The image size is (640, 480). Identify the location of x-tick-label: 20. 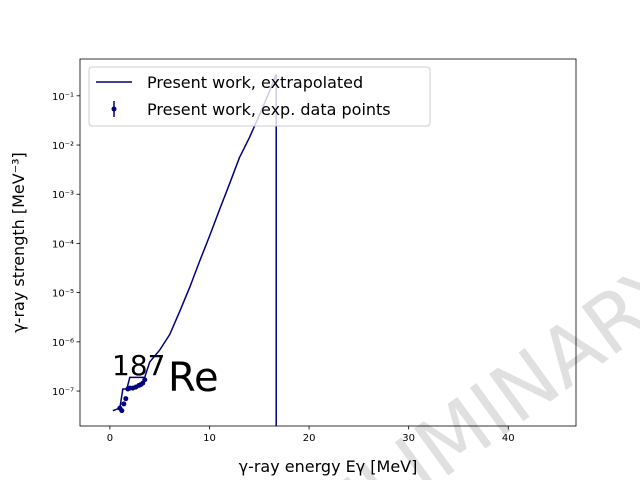
(309, 438).